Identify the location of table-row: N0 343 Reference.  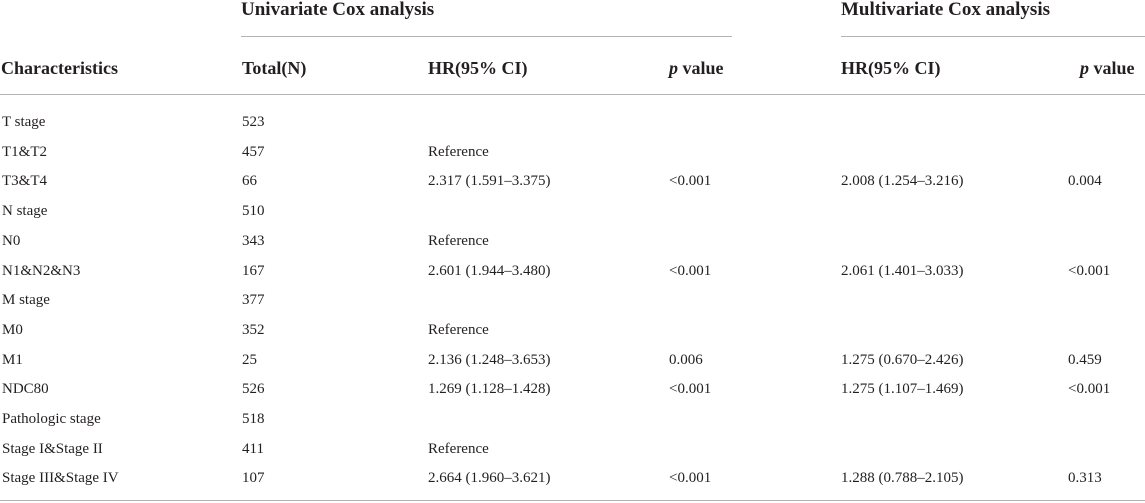
(572, 241).